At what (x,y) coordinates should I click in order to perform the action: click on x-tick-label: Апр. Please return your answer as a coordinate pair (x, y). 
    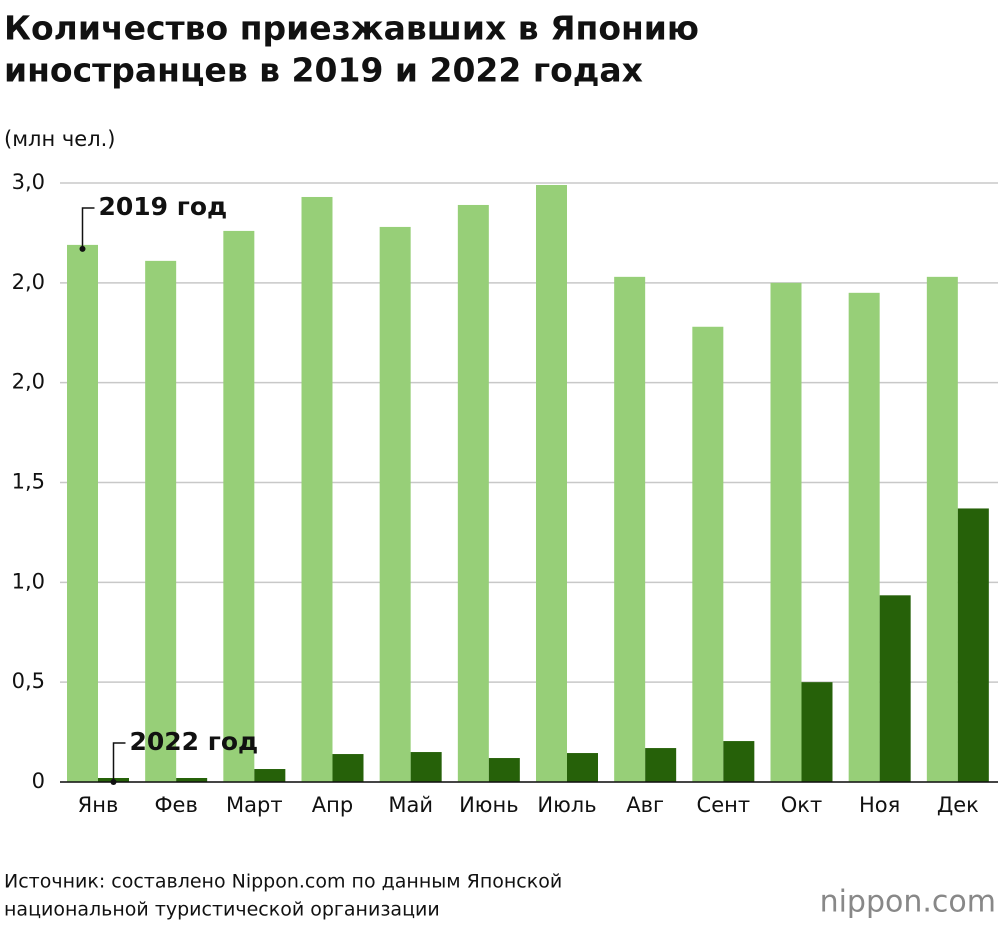
    Looking at the image, I should click on (332, 805).